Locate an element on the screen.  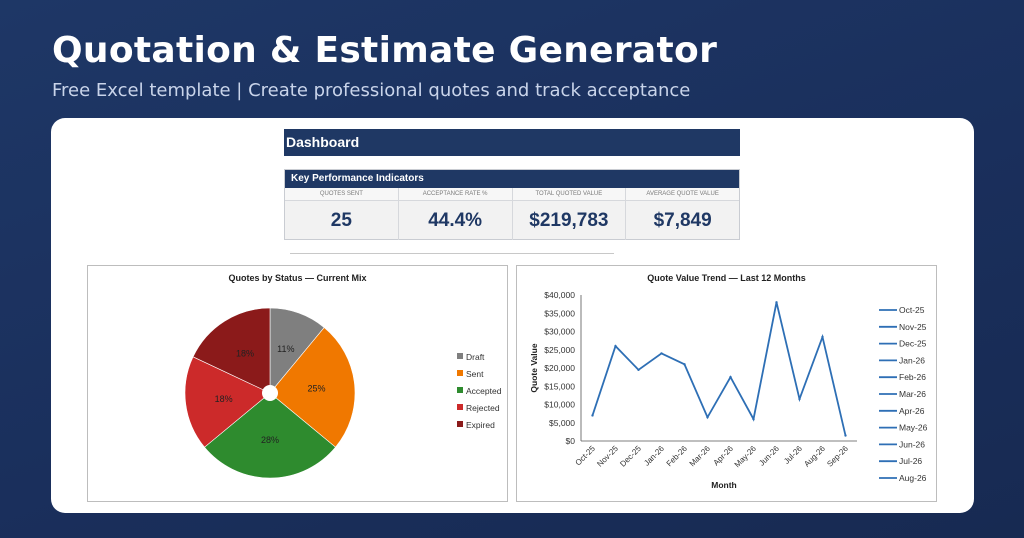
x-tick-label: May-26 is located at coordinates (746, 457).